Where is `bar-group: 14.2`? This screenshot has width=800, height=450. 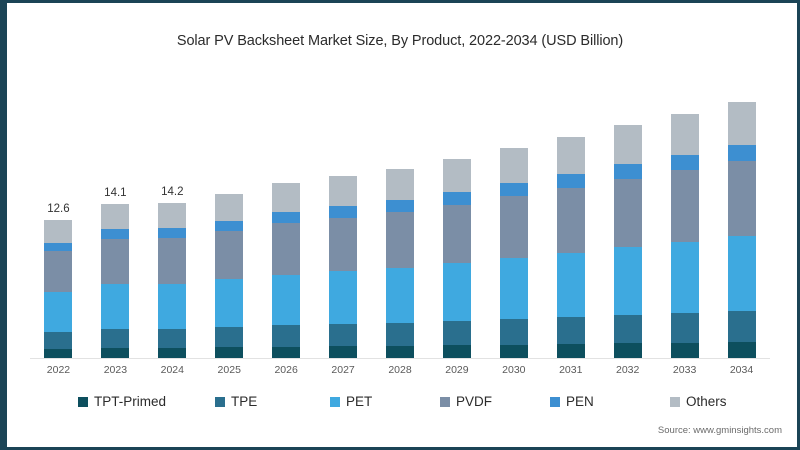
bar-group: 14.2 is located at coordinates (172, 219).